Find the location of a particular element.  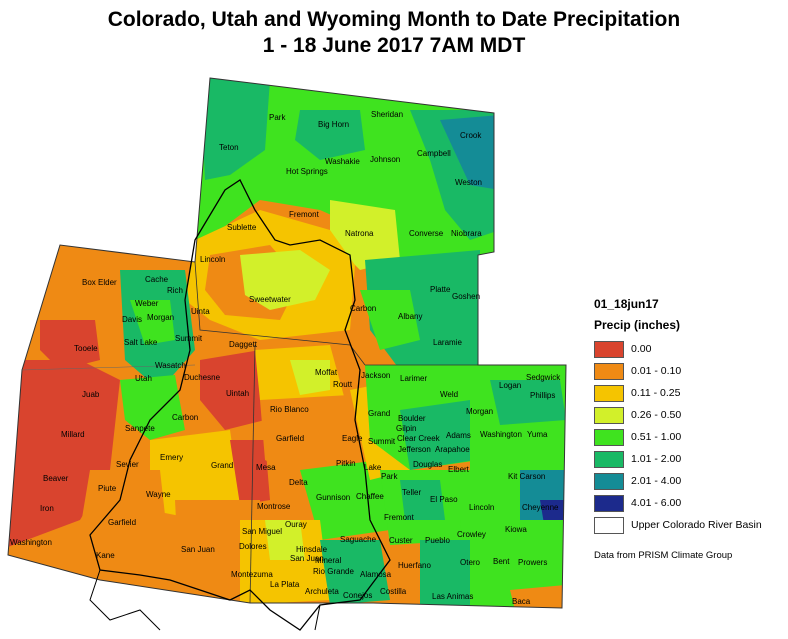

county-label: Delta is located at coordinates (298, 482).